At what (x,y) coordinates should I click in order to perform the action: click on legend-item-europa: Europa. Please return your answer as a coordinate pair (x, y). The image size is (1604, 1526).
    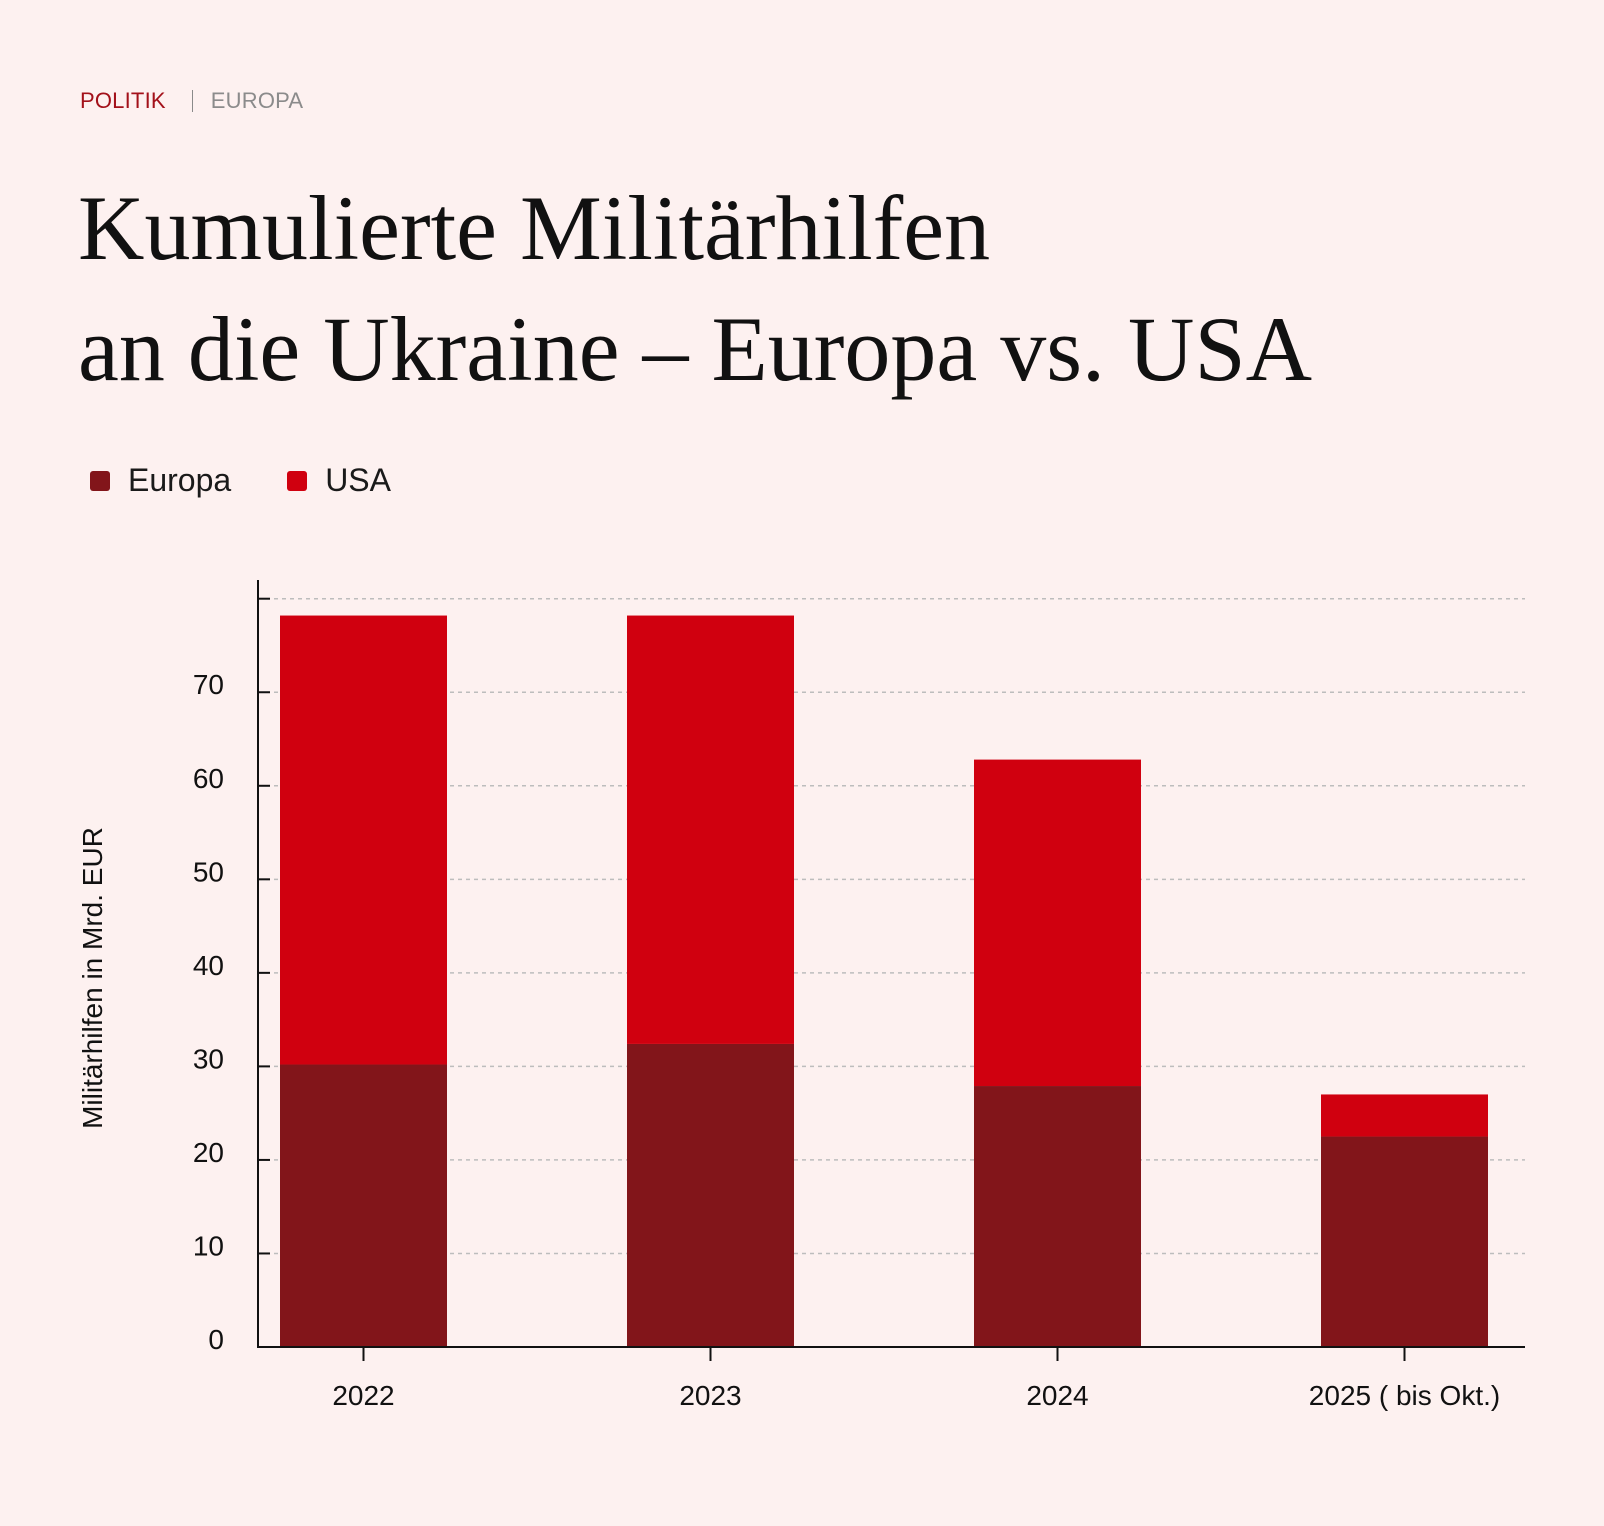
    Looking at the image, I should click on (160, 480).